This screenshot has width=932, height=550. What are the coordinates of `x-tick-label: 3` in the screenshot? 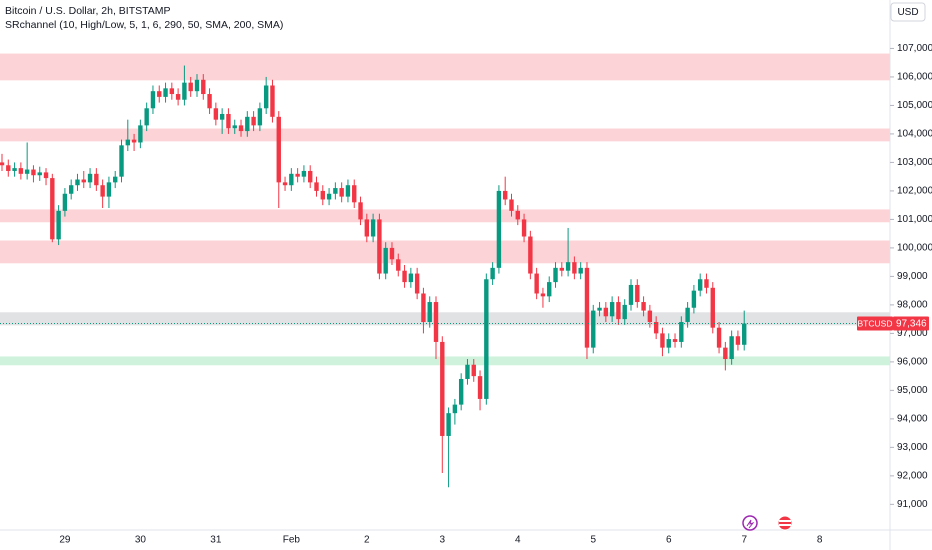 It's located at (443, 540).